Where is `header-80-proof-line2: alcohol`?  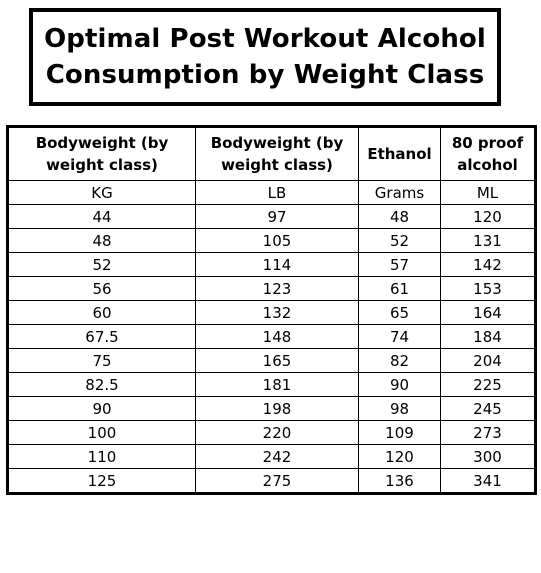
header-80-proof-line2: alcohol is located at coordinates (487, 165).